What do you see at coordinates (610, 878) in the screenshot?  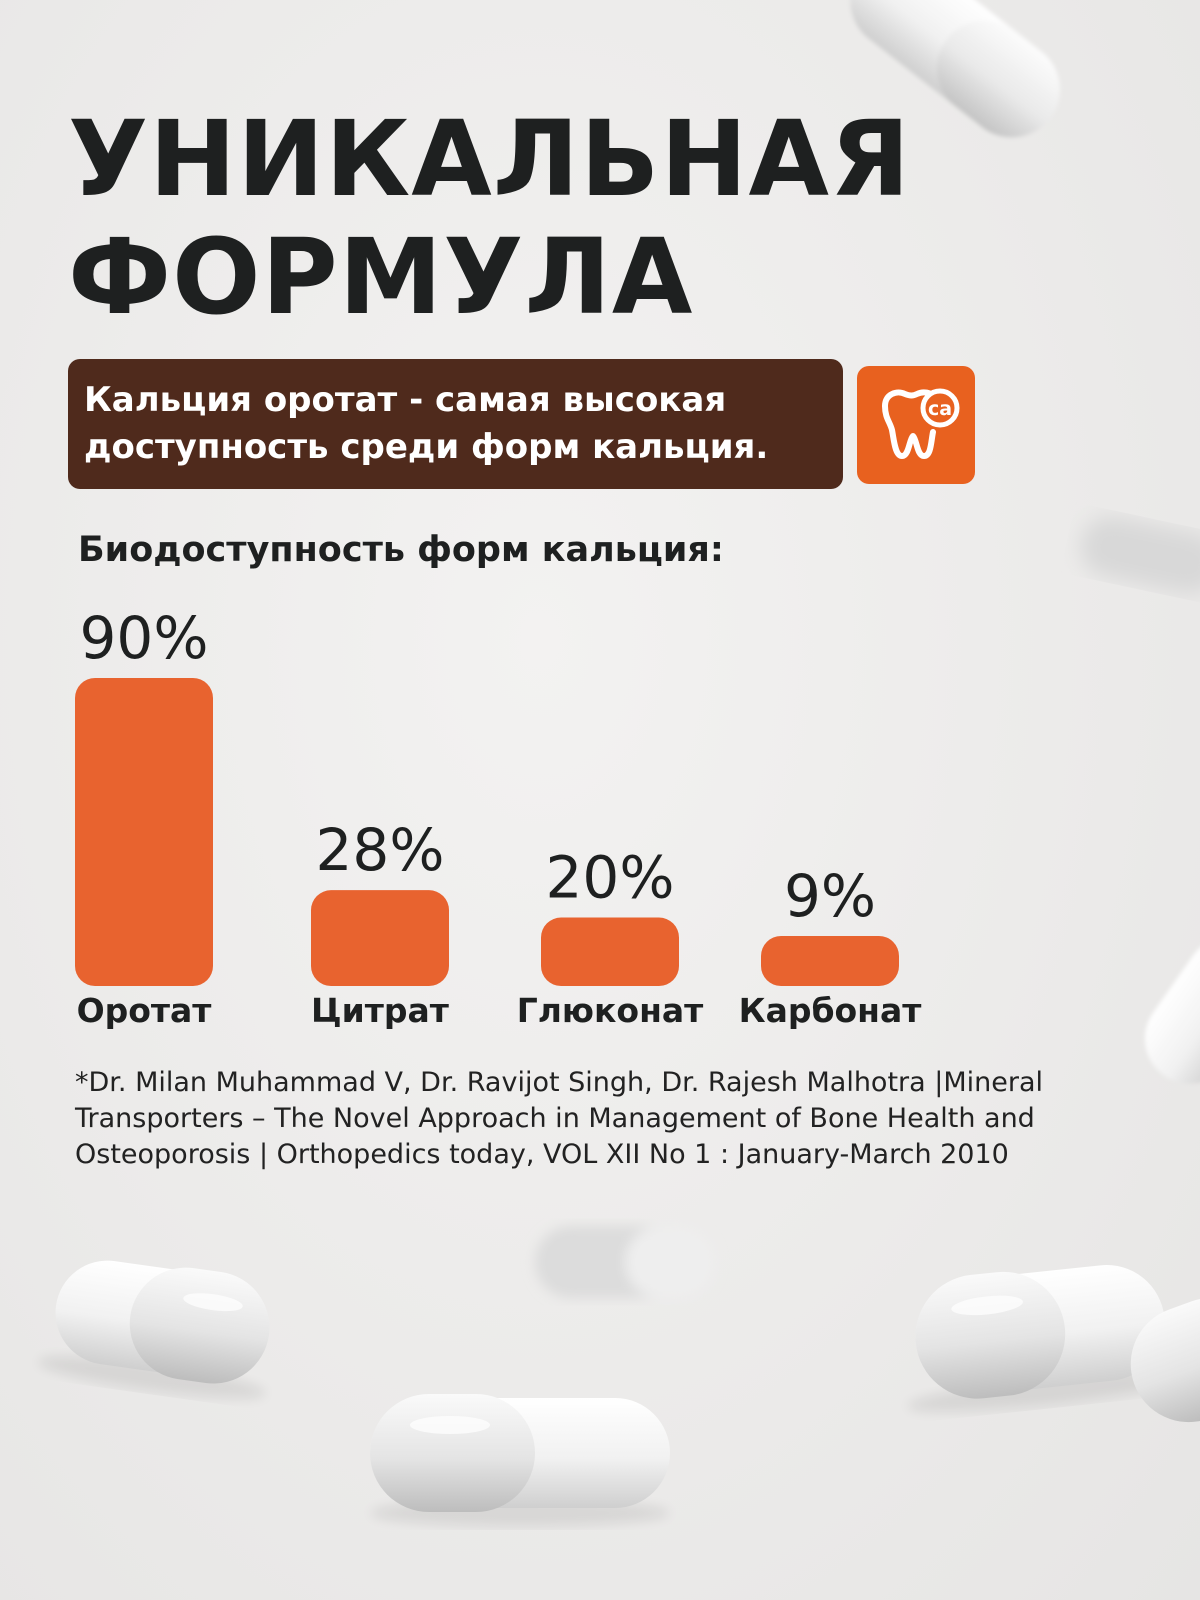 I see `value-label-3: 20%` at bounding box center [610, 878].